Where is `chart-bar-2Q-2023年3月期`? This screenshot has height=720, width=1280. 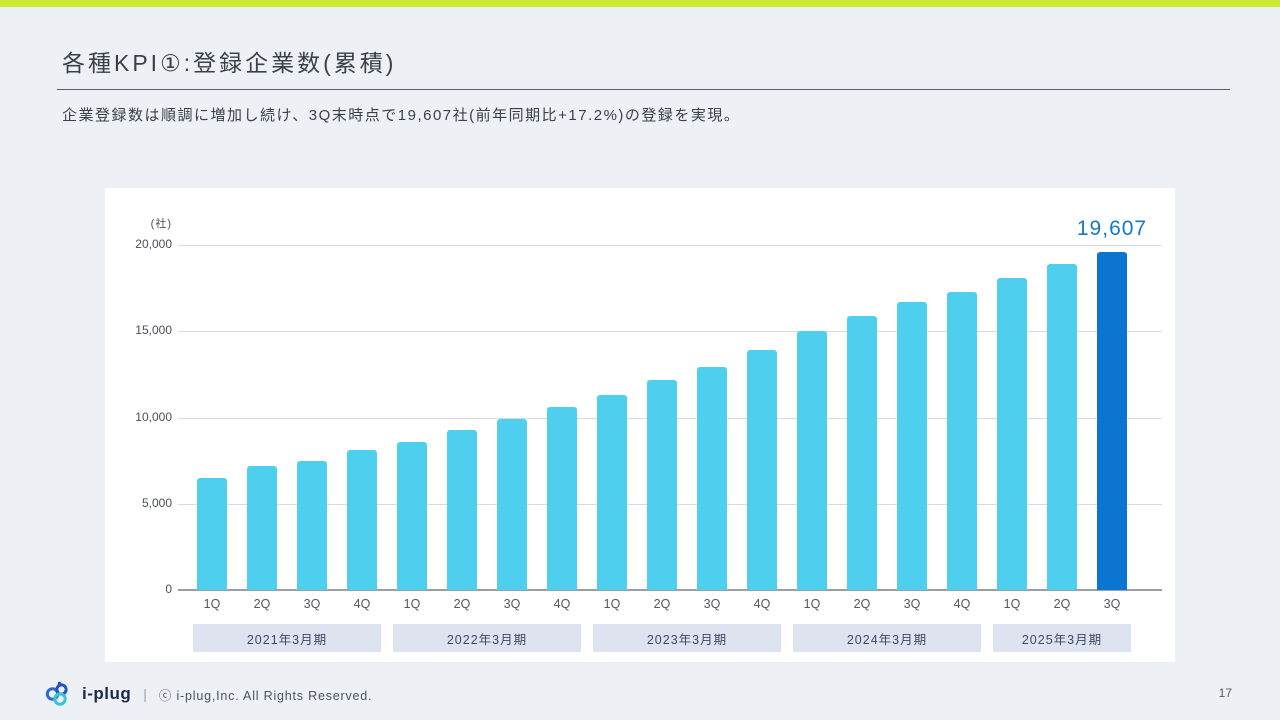
chart-bar-2Q-2023年3月期 is located at coordinates (662, 484).